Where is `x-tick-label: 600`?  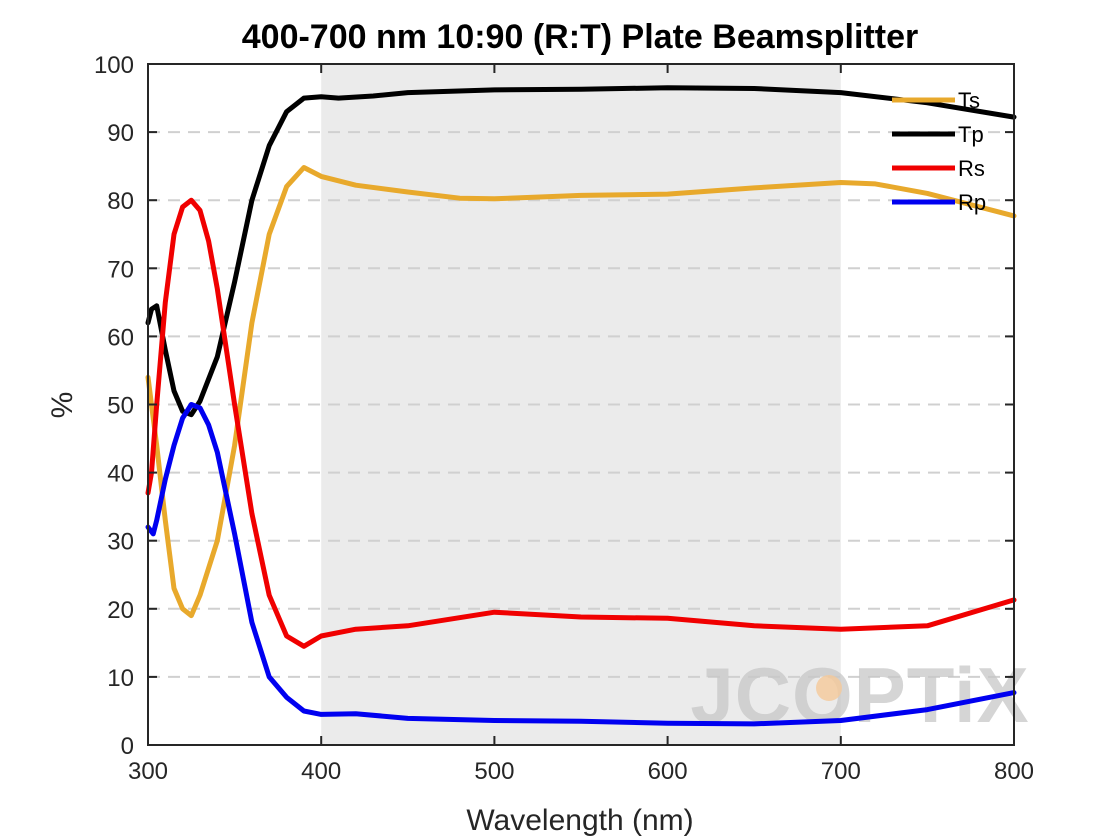
x-tick-label: 600 is located at coordinates (668, 771).